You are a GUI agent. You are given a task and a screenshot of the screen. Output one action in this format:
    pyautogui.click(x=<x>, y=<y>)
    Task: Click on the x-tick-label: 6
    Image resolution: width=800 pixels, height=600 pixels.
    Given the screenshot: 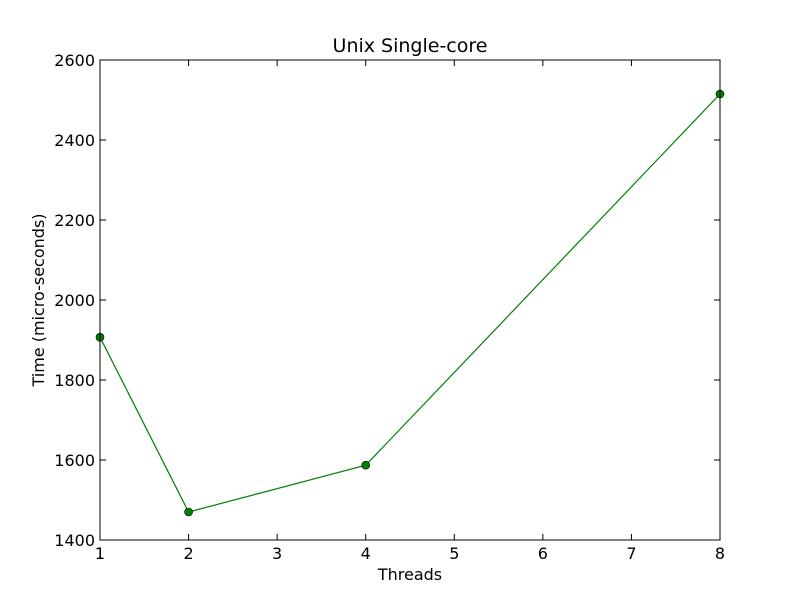 What is the action you would take?
    pyautogui.click(x=543, y=553)
    